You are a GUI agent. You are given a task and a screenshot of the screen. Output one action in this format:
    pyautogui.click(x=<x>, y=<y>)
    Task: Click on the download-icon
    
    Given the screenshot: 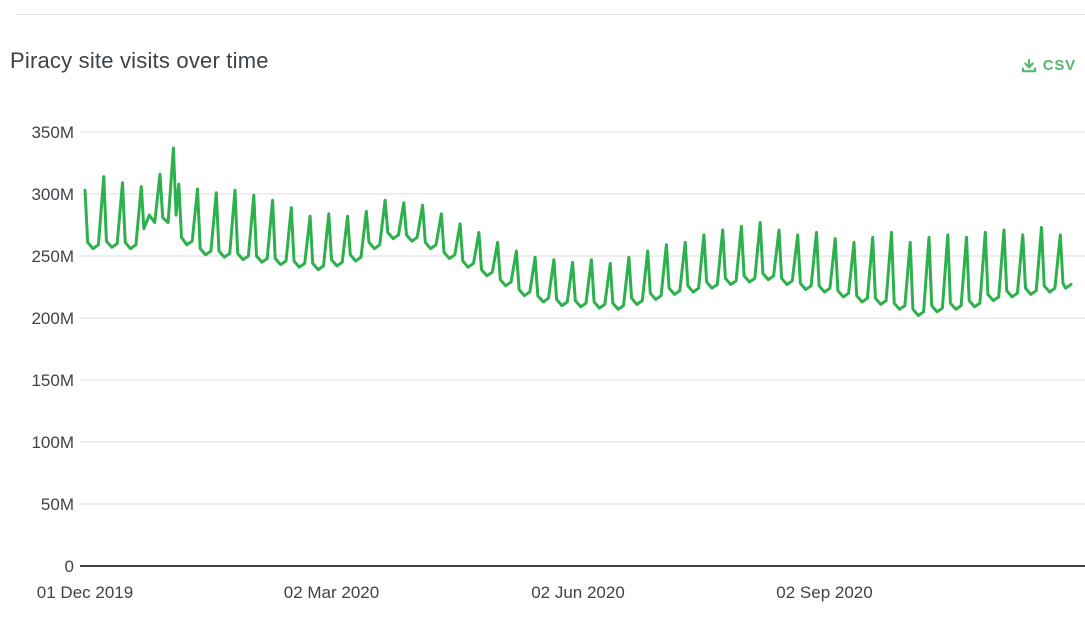 What is the action you would take?
    pyautogui.click(x=1029, y=66)
    